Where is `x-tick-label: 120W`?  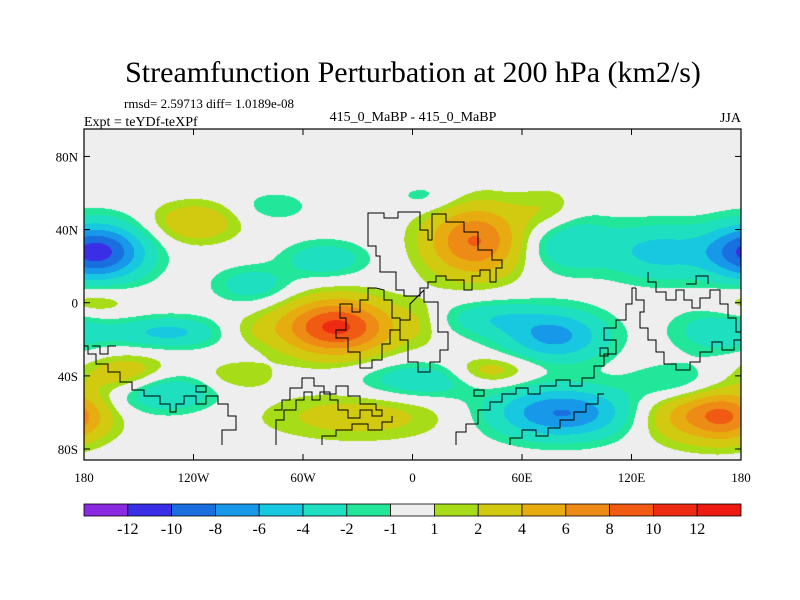 x-tick-label: 120W is located at coordinates (194, 477).